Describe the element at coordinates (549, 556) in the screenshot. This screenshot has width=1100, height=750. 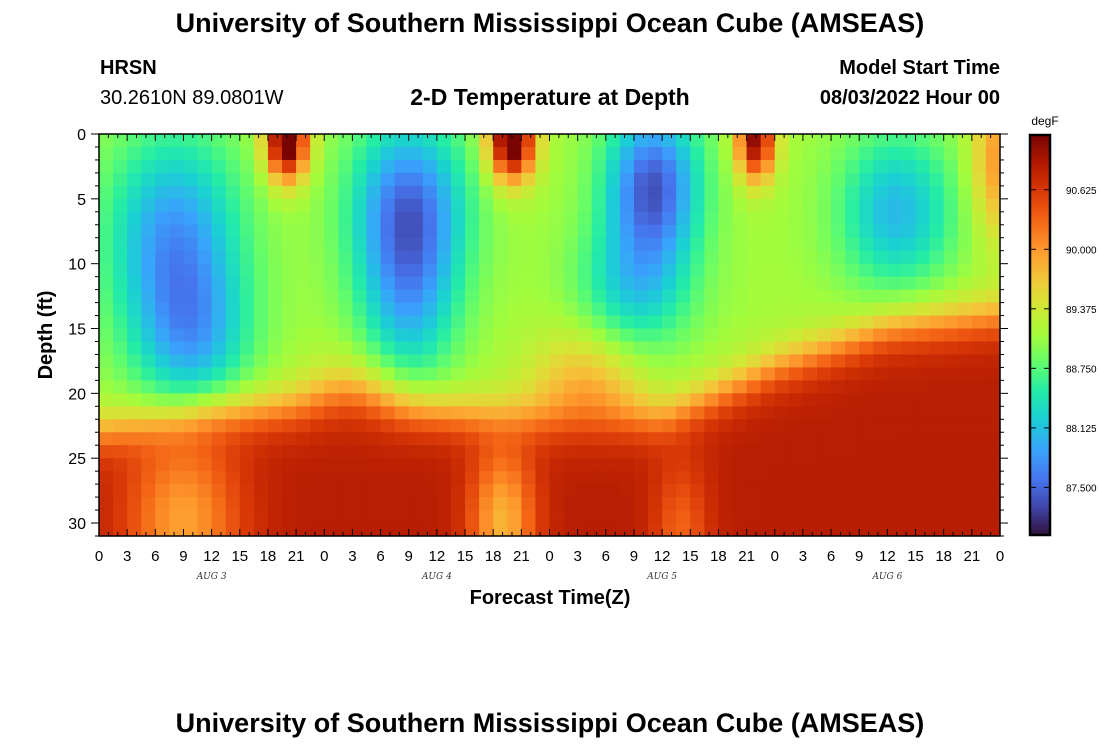
I see `x-tick-label: 0` at that location.